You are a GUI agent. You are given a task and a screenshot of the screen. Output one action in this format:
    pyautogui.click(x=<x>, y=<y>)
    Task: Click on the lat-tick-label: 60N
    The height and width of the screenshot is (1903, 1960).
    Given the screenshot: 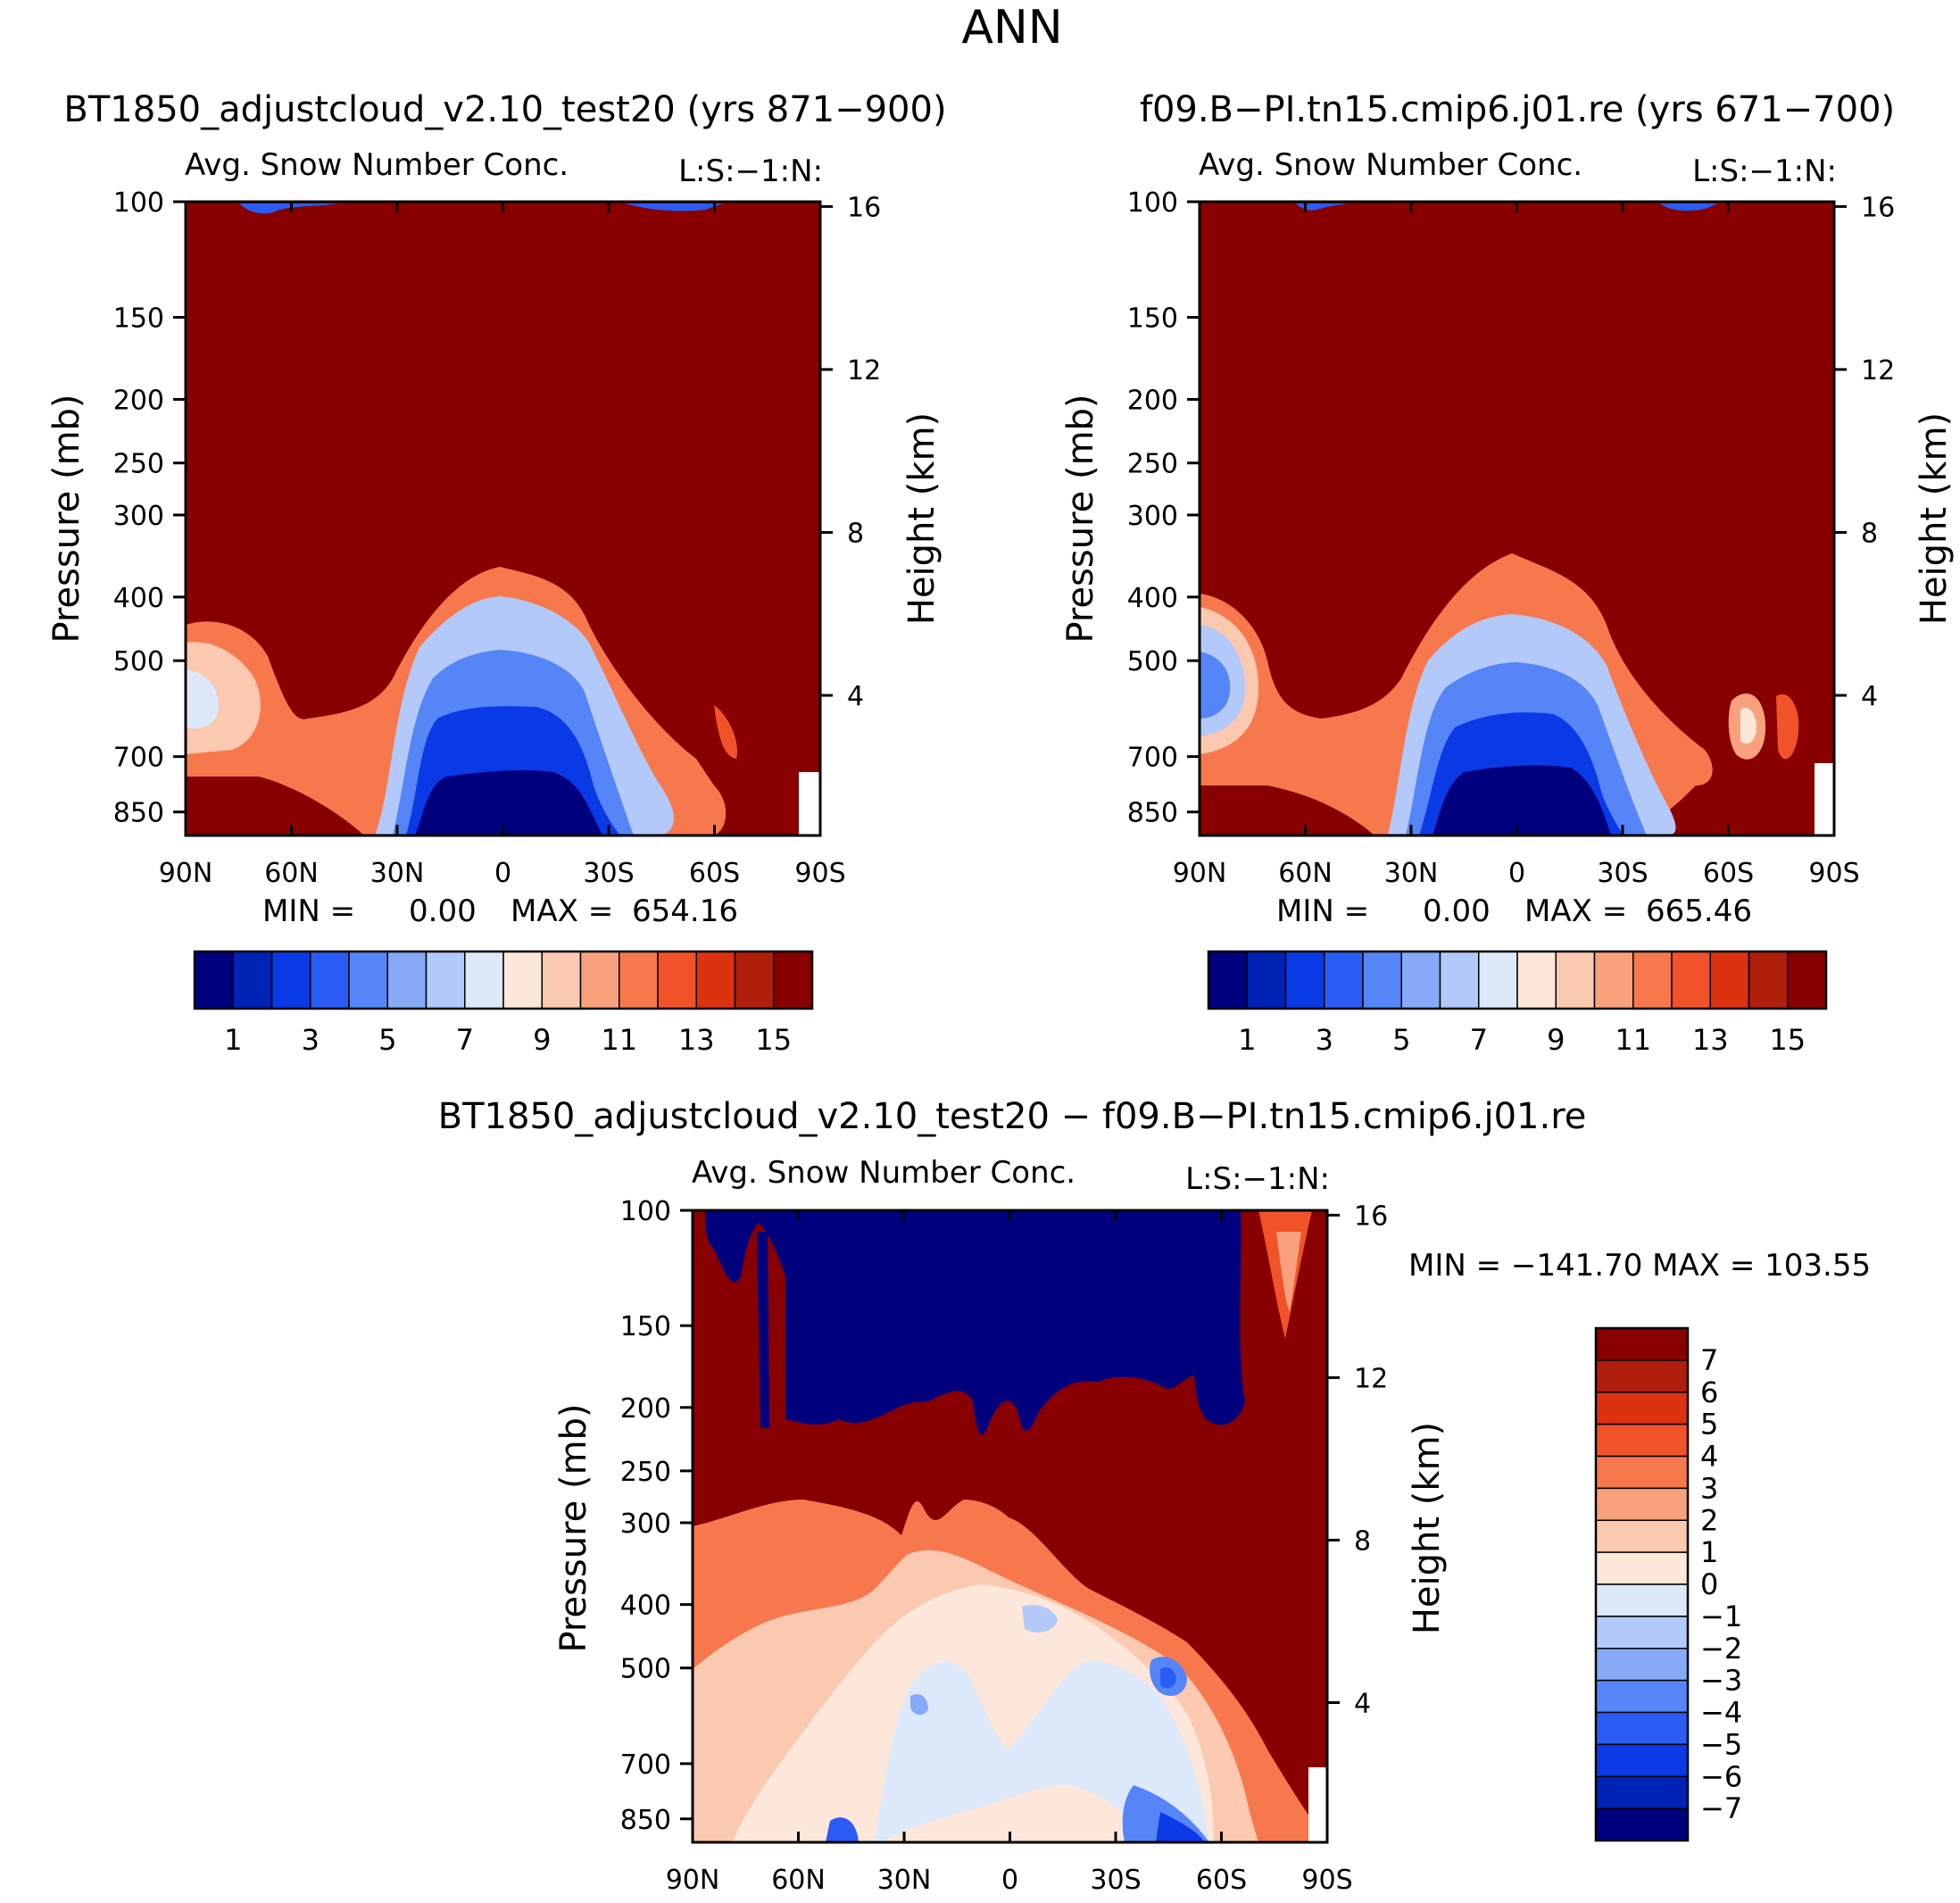 What is the action you would take?
    pyautogui.click(x=291, y=874)
    